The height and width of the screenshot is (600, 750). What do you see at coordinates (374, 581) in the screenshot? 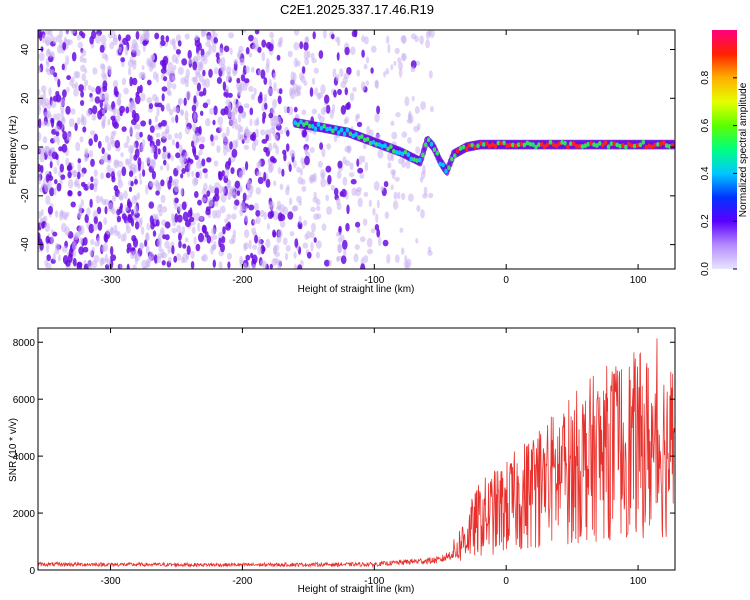
I see `x-tick-label: -100` at bounding box center [374, 581].